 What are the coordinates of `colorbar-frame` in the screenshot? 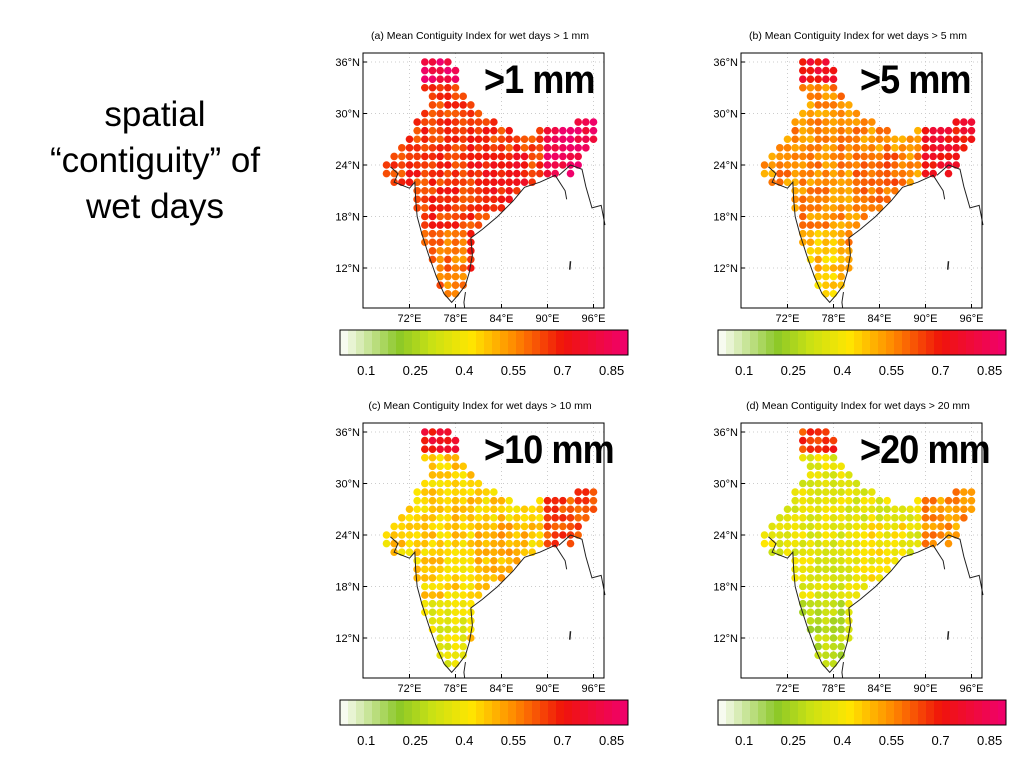 It's located at (862, 712).